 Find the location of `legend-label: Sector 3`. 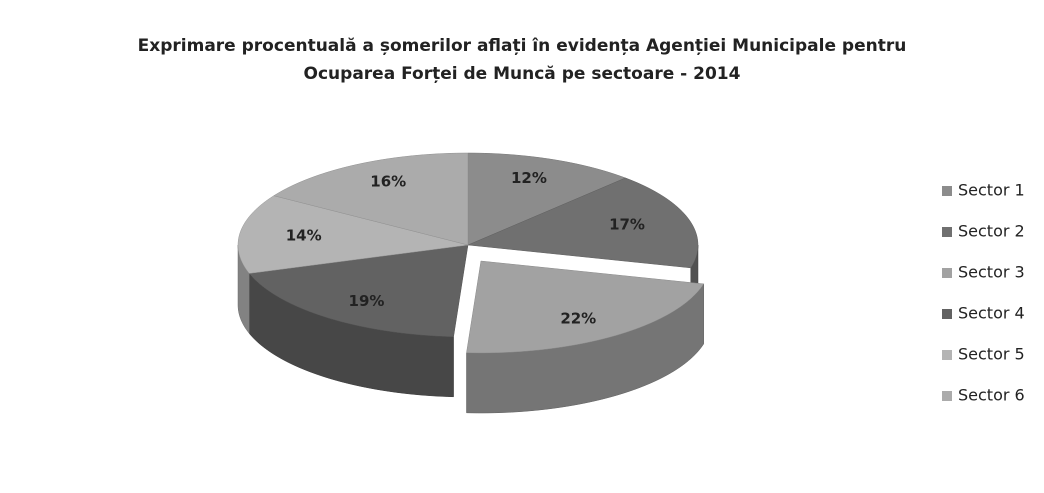

legend-label: Sector 3 is located at coordinates (991, 272).